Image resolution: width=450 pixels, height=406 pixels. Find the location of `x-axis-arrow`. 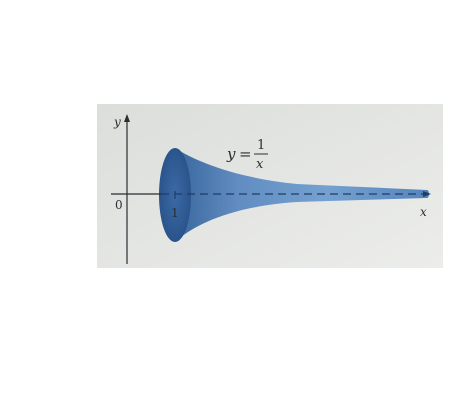

x-axis-arrow is located at coordinates (427, 194).